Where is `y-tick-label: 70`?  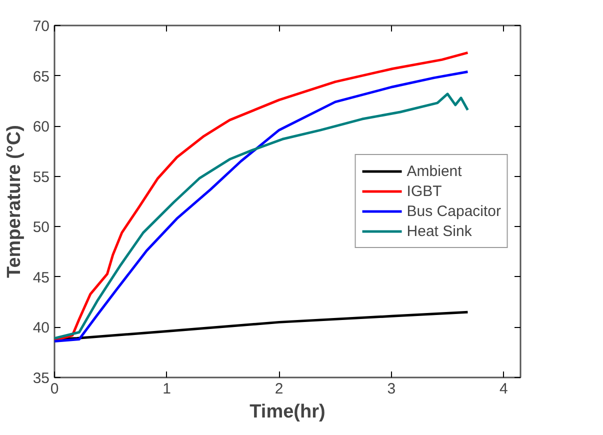 y-tick-label: 70 is located at coordinates (41, 26).